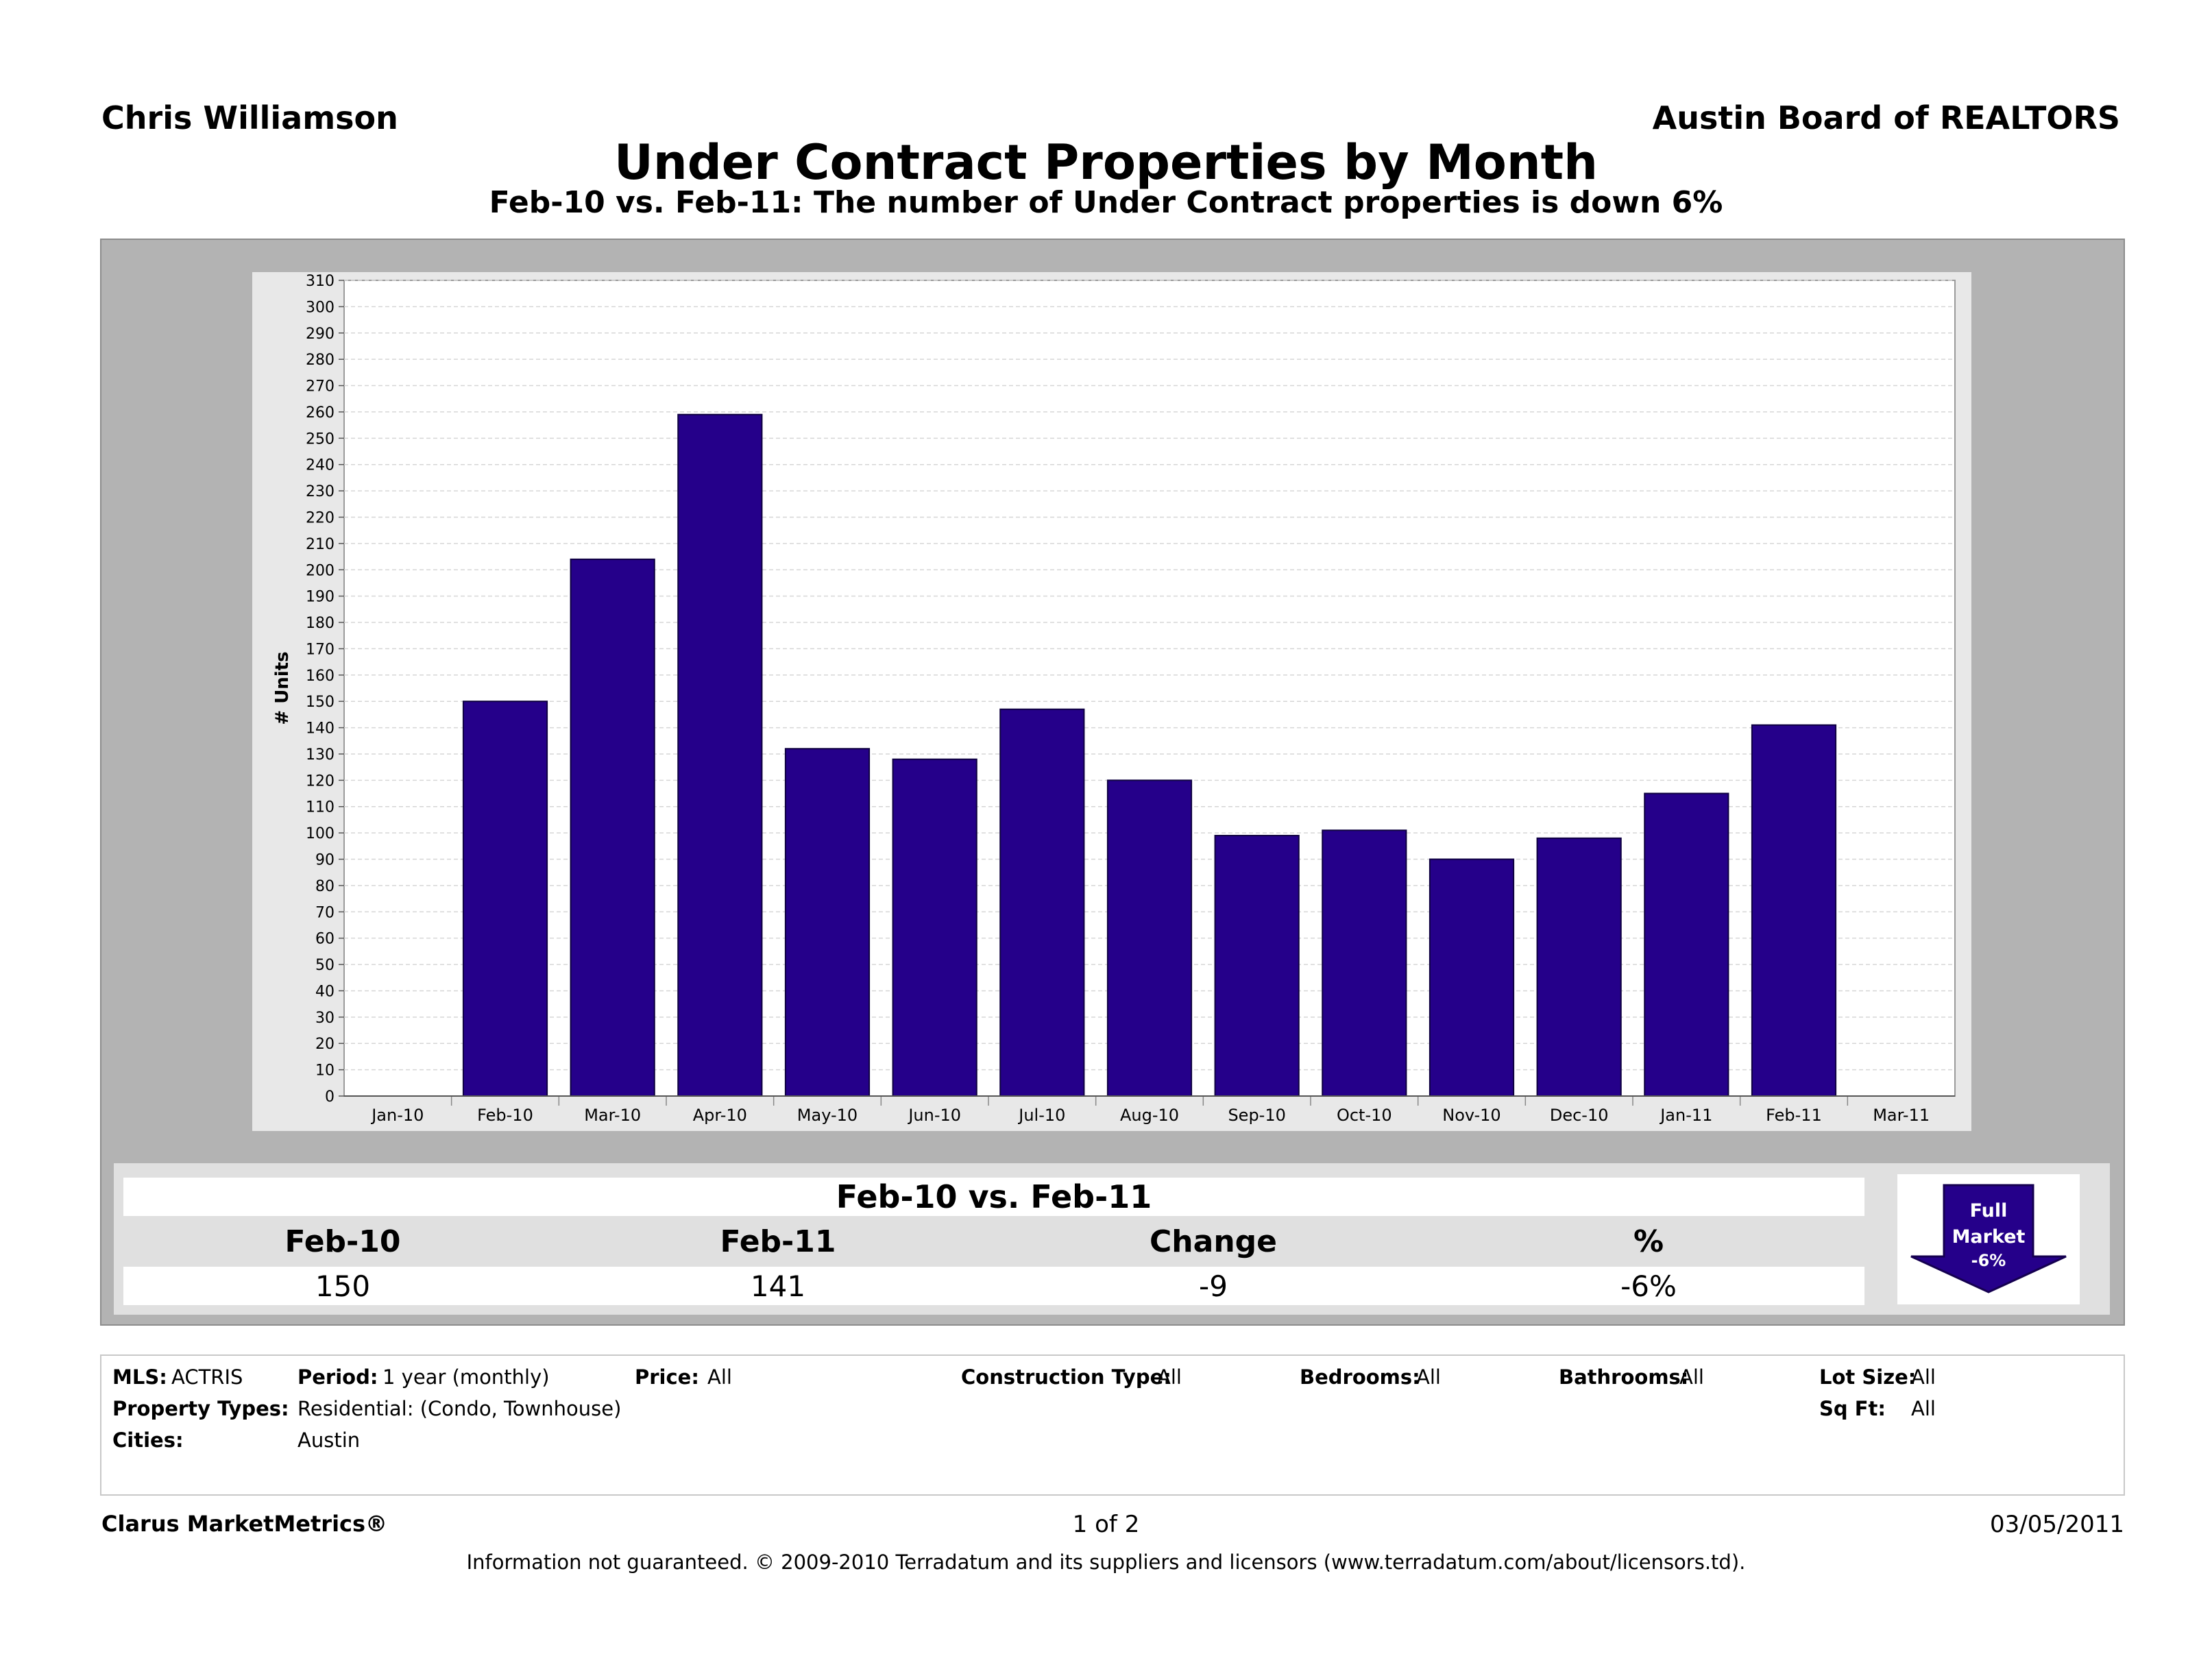 Image resolution: width=2212 pixels, height=1678 pixels. I want to click on x-tick-label: Nov-10, so click(1471, 1115).